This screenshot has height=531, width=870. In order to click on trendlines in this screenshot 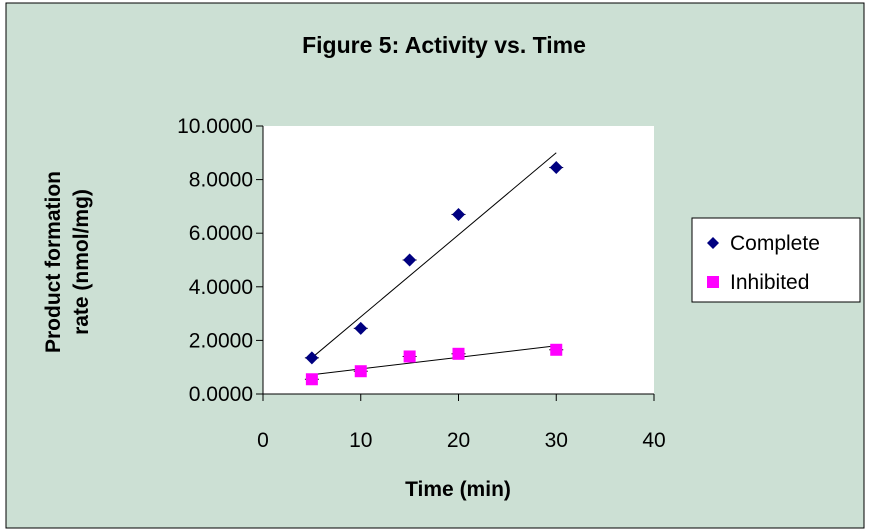, I will do `click(434, 264)`.